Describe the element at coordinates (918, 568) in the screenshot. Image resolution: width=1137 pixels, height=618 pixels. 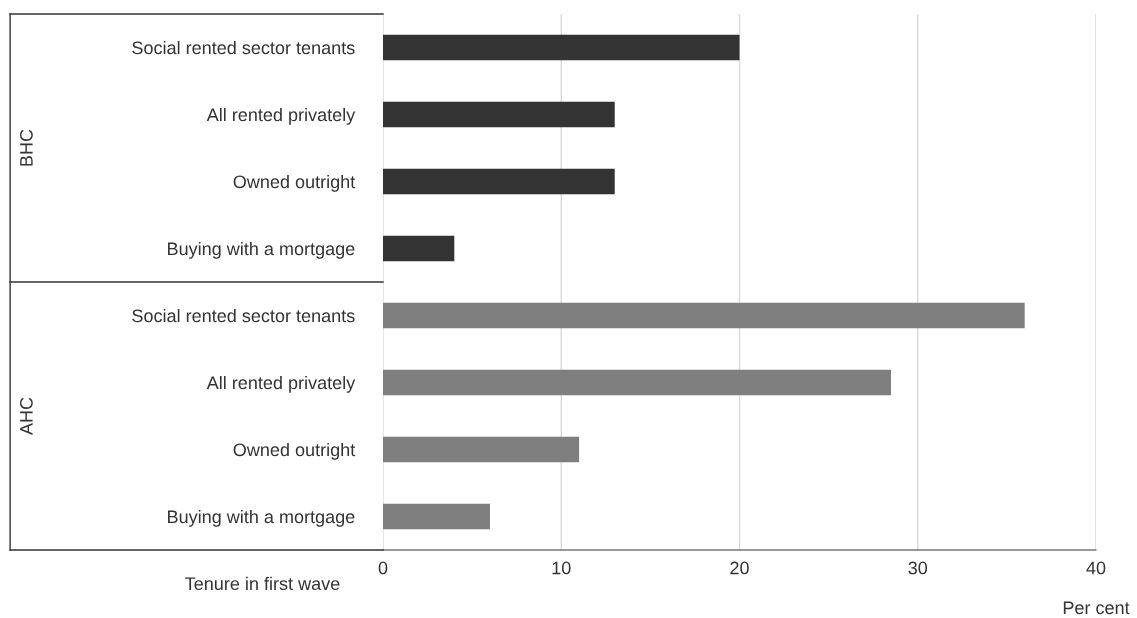
I see `x-tick-label: 30` at that location.